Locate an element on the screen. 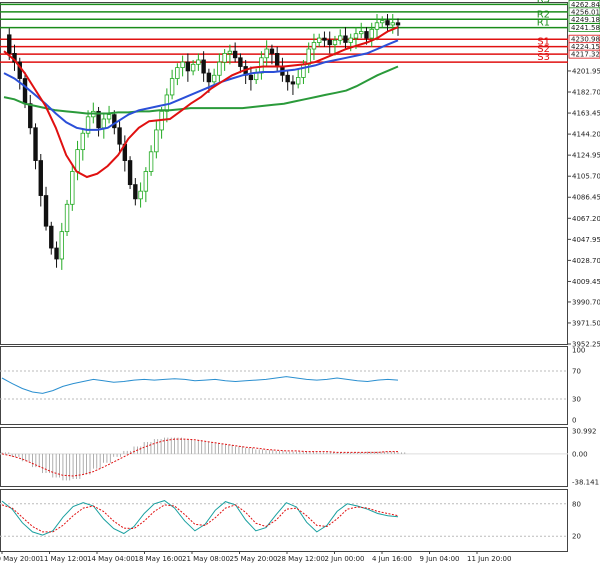 The width and height of the screenshot is (600, 565). rsi-tick-label: 30 is located at coordinates (576, 400).